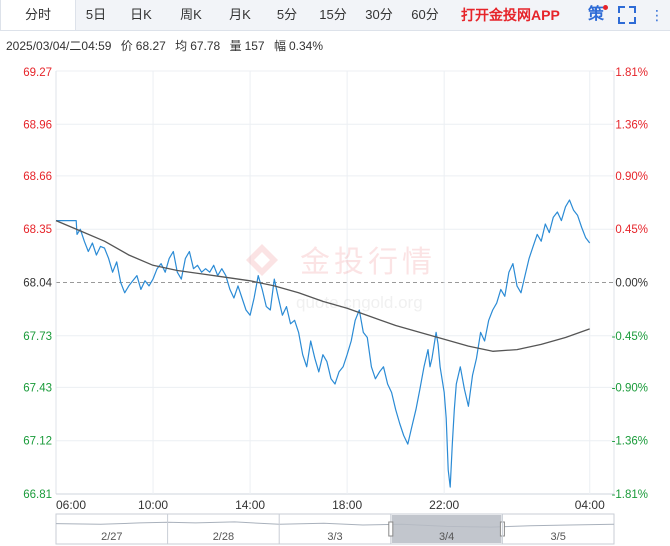  I want to click on watermark-logo-icon, so click(262, 260).